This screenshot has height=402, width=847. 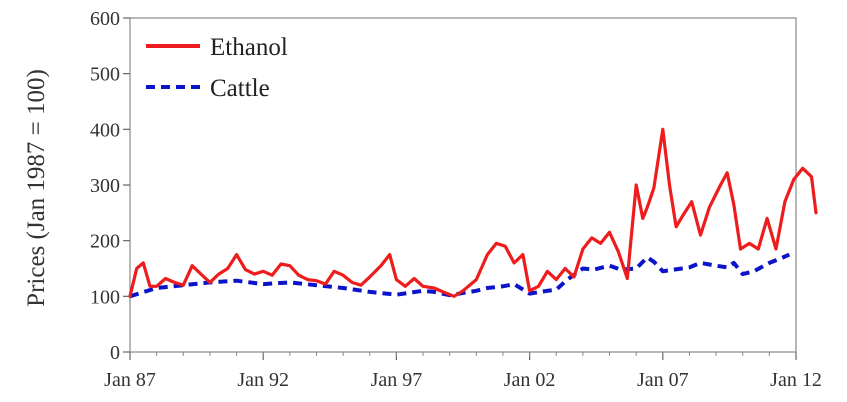 What do you see at coordinates (105, 75) in the screenshot?
I see `y-tick-label: 500` at bounding box center [105, 75].